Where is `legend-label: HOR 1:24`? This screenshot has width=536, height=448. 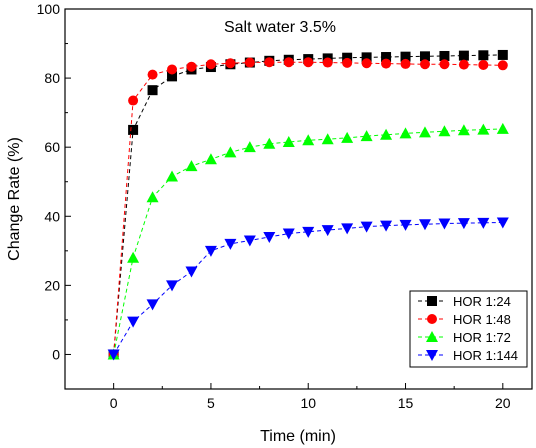 legend-label: HOR 1:24 is located at coordinates (482, 301).